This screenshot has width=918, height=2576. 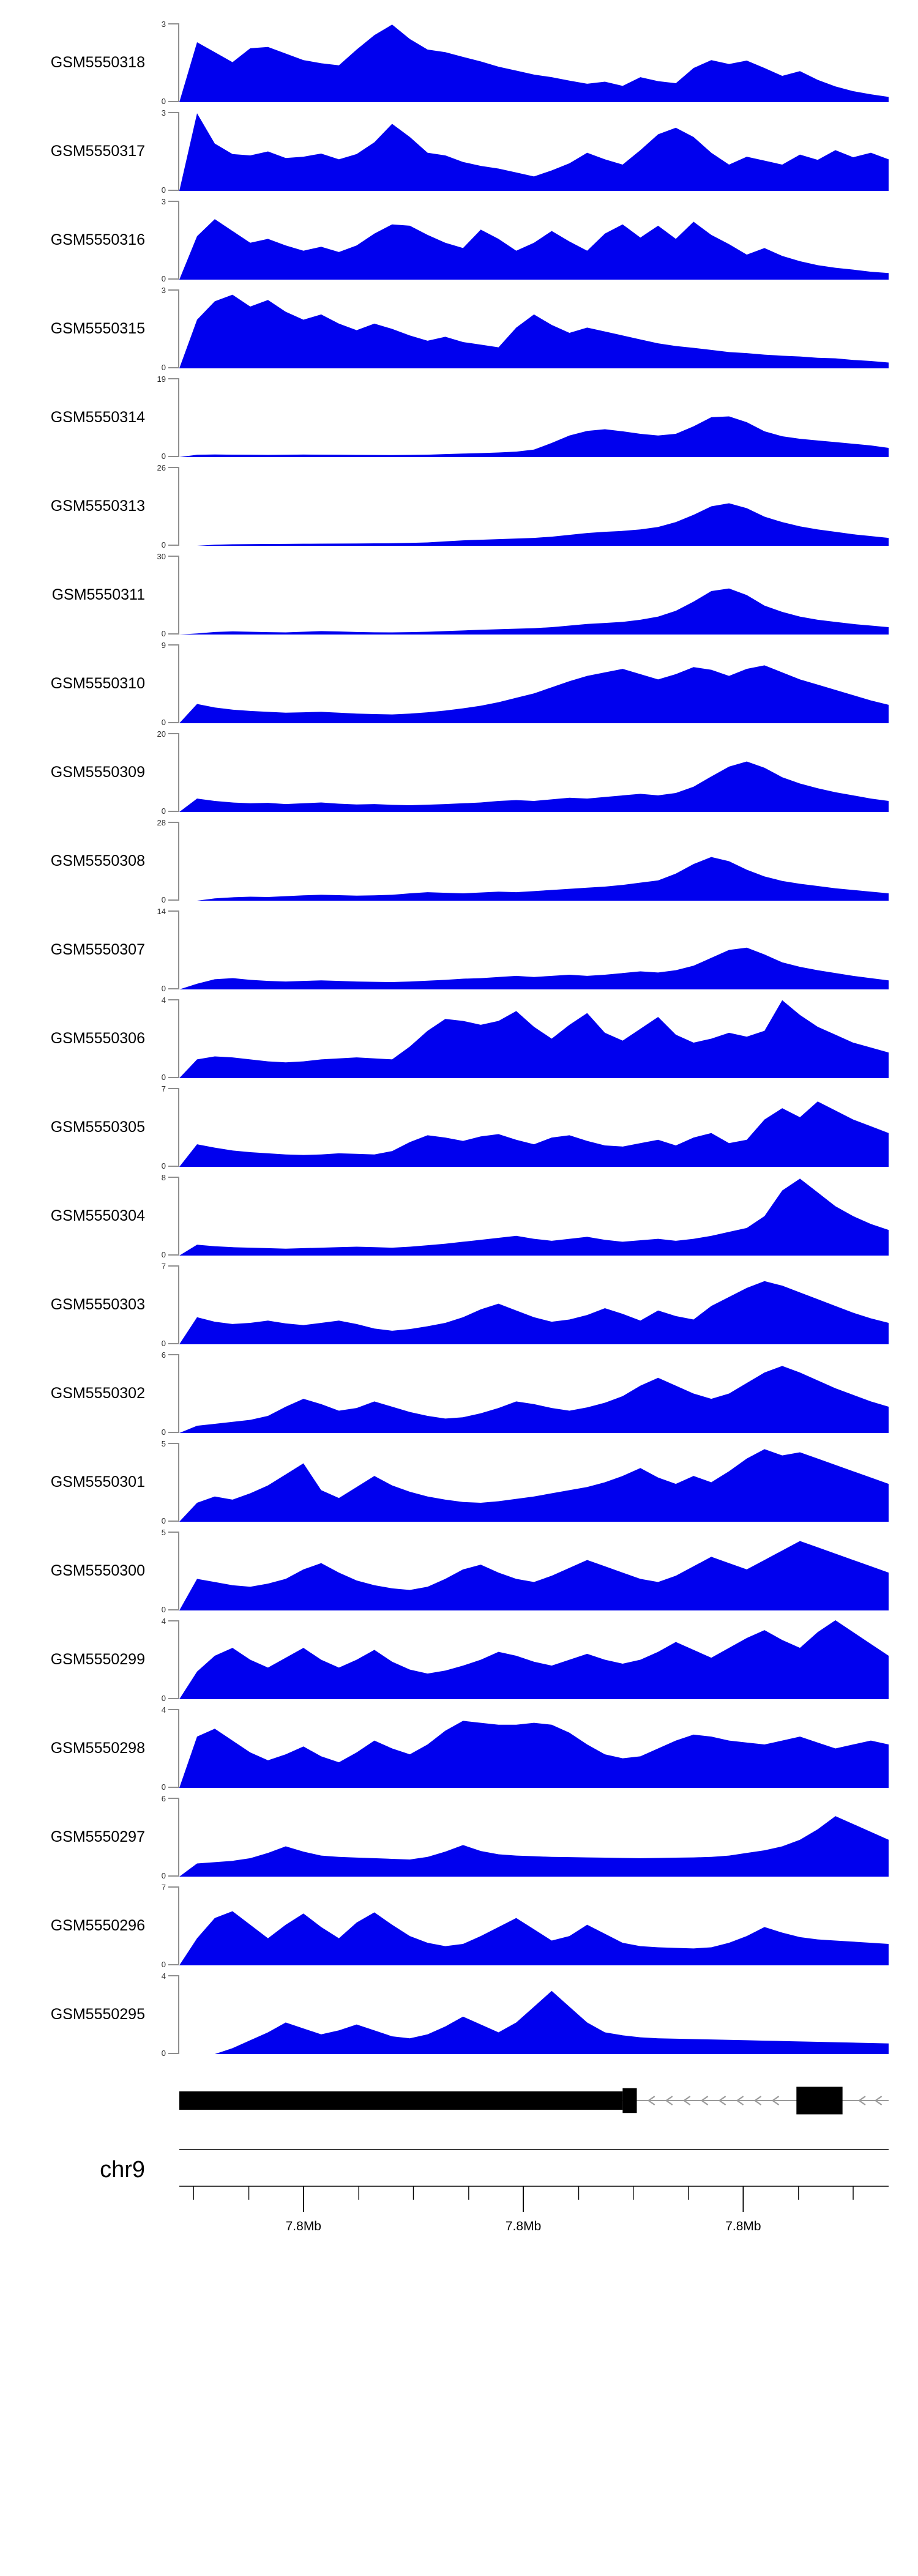 What do you see at coordinates (167, 417) in the screenshot?
I see `y-axis: 19 0` at bounding box center [167, 417].